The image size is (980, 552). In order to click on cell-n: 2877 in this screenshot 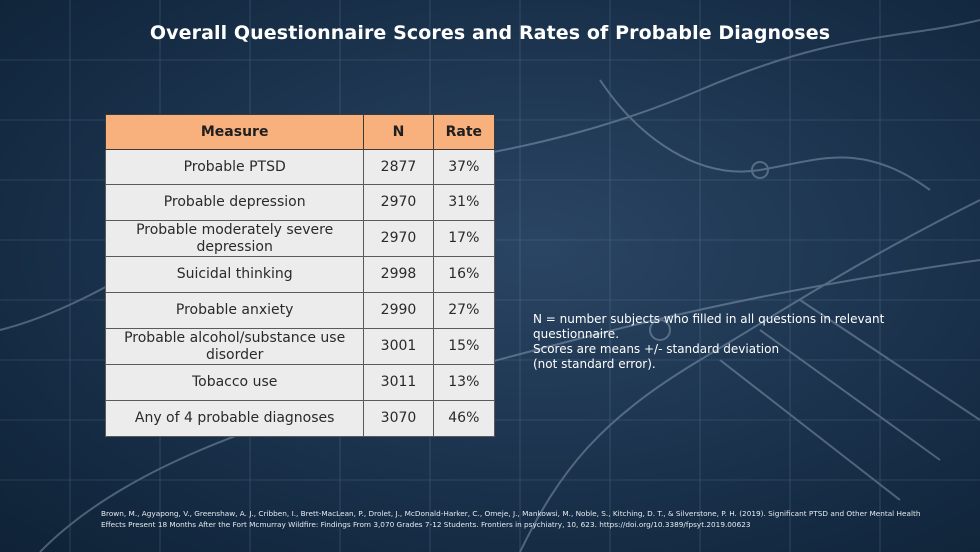, I will do `click(398, 167)`.